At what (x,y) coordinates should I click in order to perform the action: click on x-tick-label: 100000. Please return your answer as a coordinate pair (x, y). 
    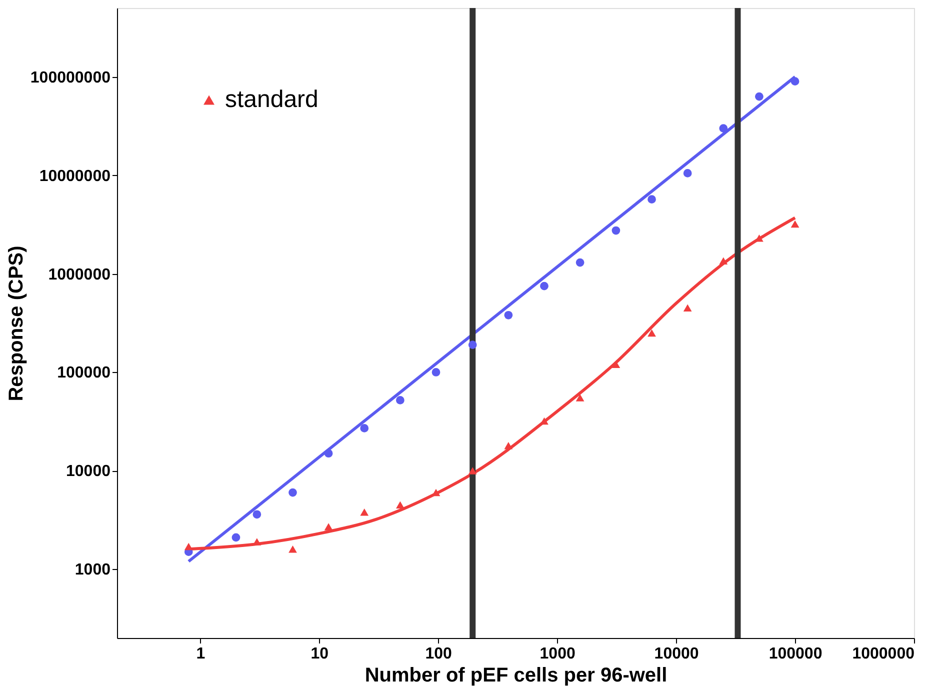
    Looking at the image, I should click on (795, 654).